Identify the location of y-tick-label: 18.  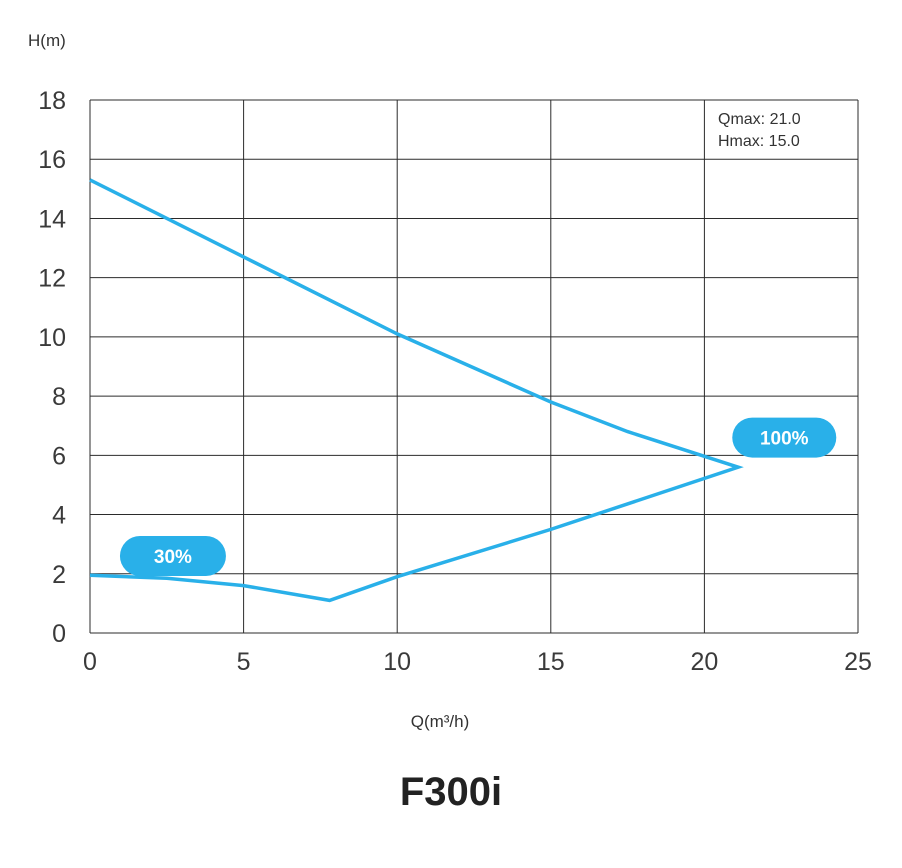
(52, 101).